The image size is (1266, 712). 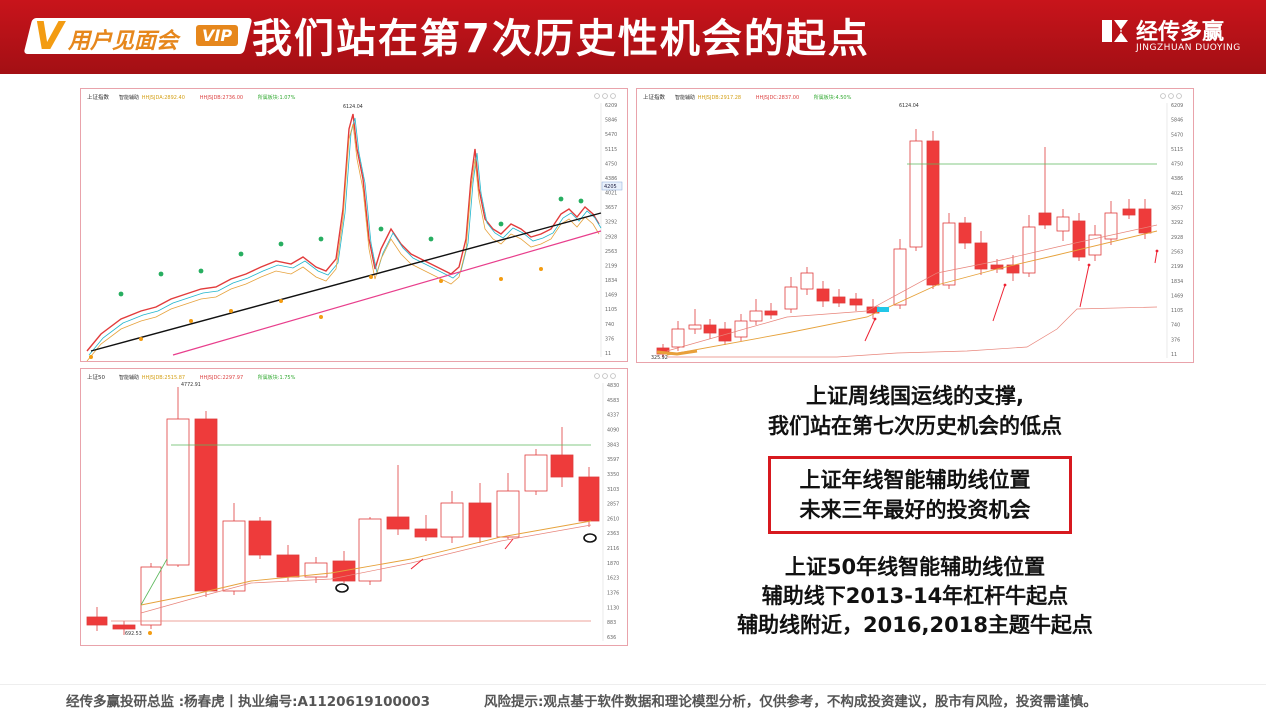 What do you see at coordinates (883, 309) in the screenshot?
I see `signal-box` at bounding box center [883, 309].